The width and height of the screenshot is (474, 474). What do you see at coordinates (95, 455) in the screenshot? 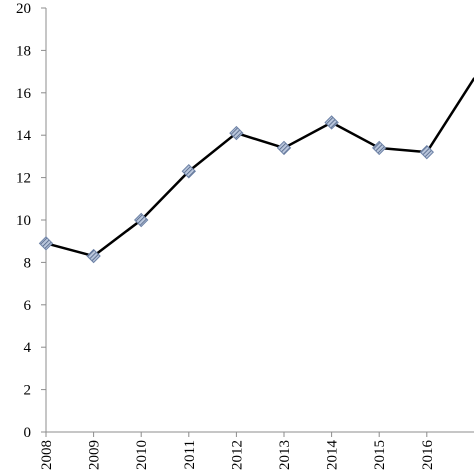
I see `x-tick-label: 2009` at bounding box center [95, 455].